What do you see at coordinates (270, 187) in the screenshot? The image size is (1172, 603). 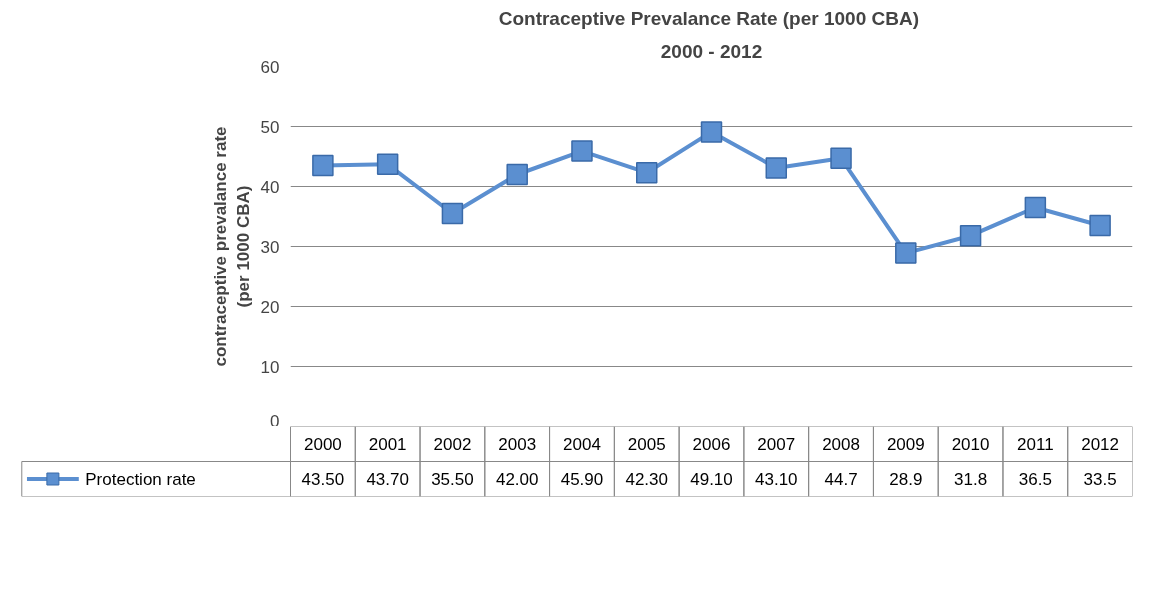 I see `y-tick-label: 40` at bounding box center [270, 187].